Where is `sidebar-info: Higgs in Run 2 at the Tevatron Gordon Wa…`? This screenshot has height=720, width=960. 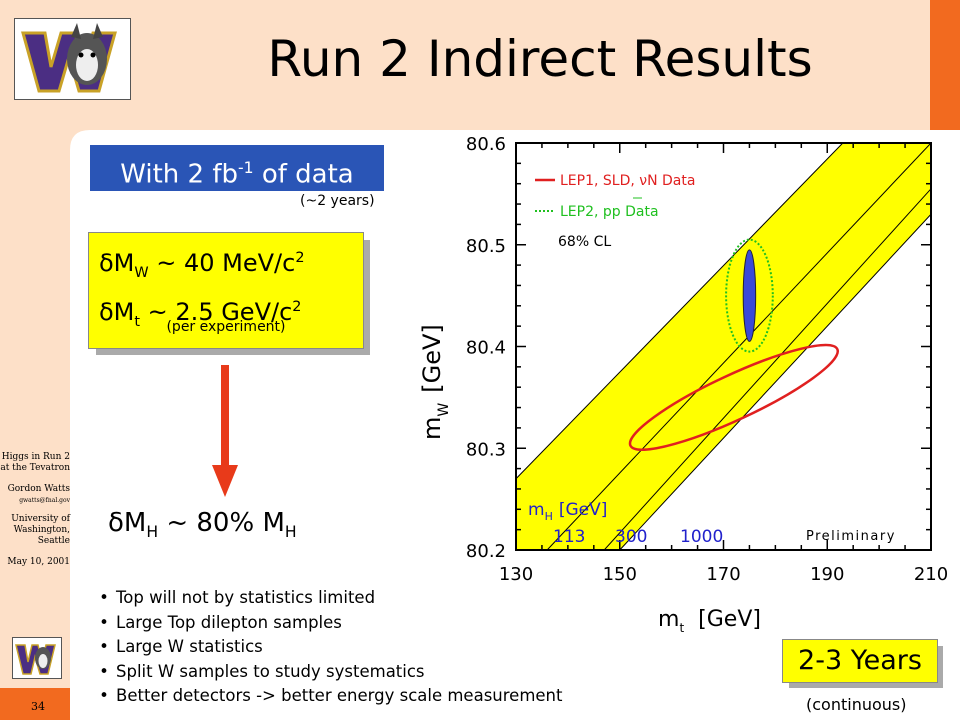 sidebar-info: Higgs in Run 2 at the Tevatron Gordon Wa… is located at coordinates (35, 510).